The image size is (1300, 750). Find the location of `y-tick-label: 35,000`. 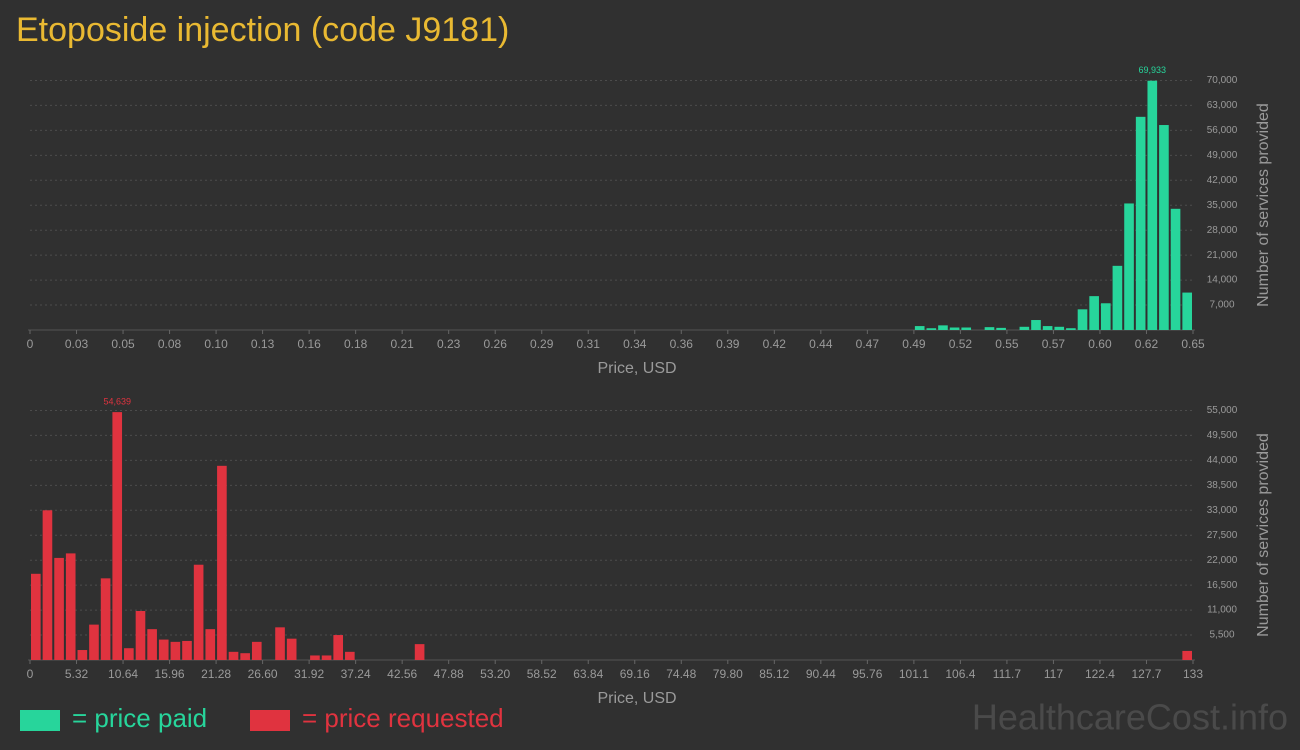

y-tick-label: 35,000 is located at coordinates (1222, 205).